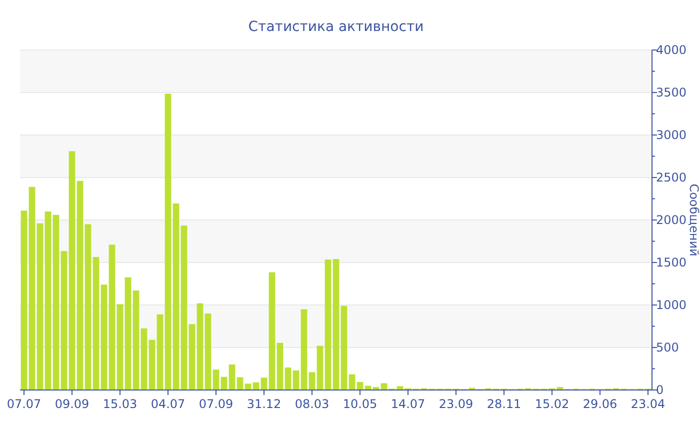  Describe the element at coordinates (671, 177) in the screenshot. I see `y-tick-label: 2500` at that location.